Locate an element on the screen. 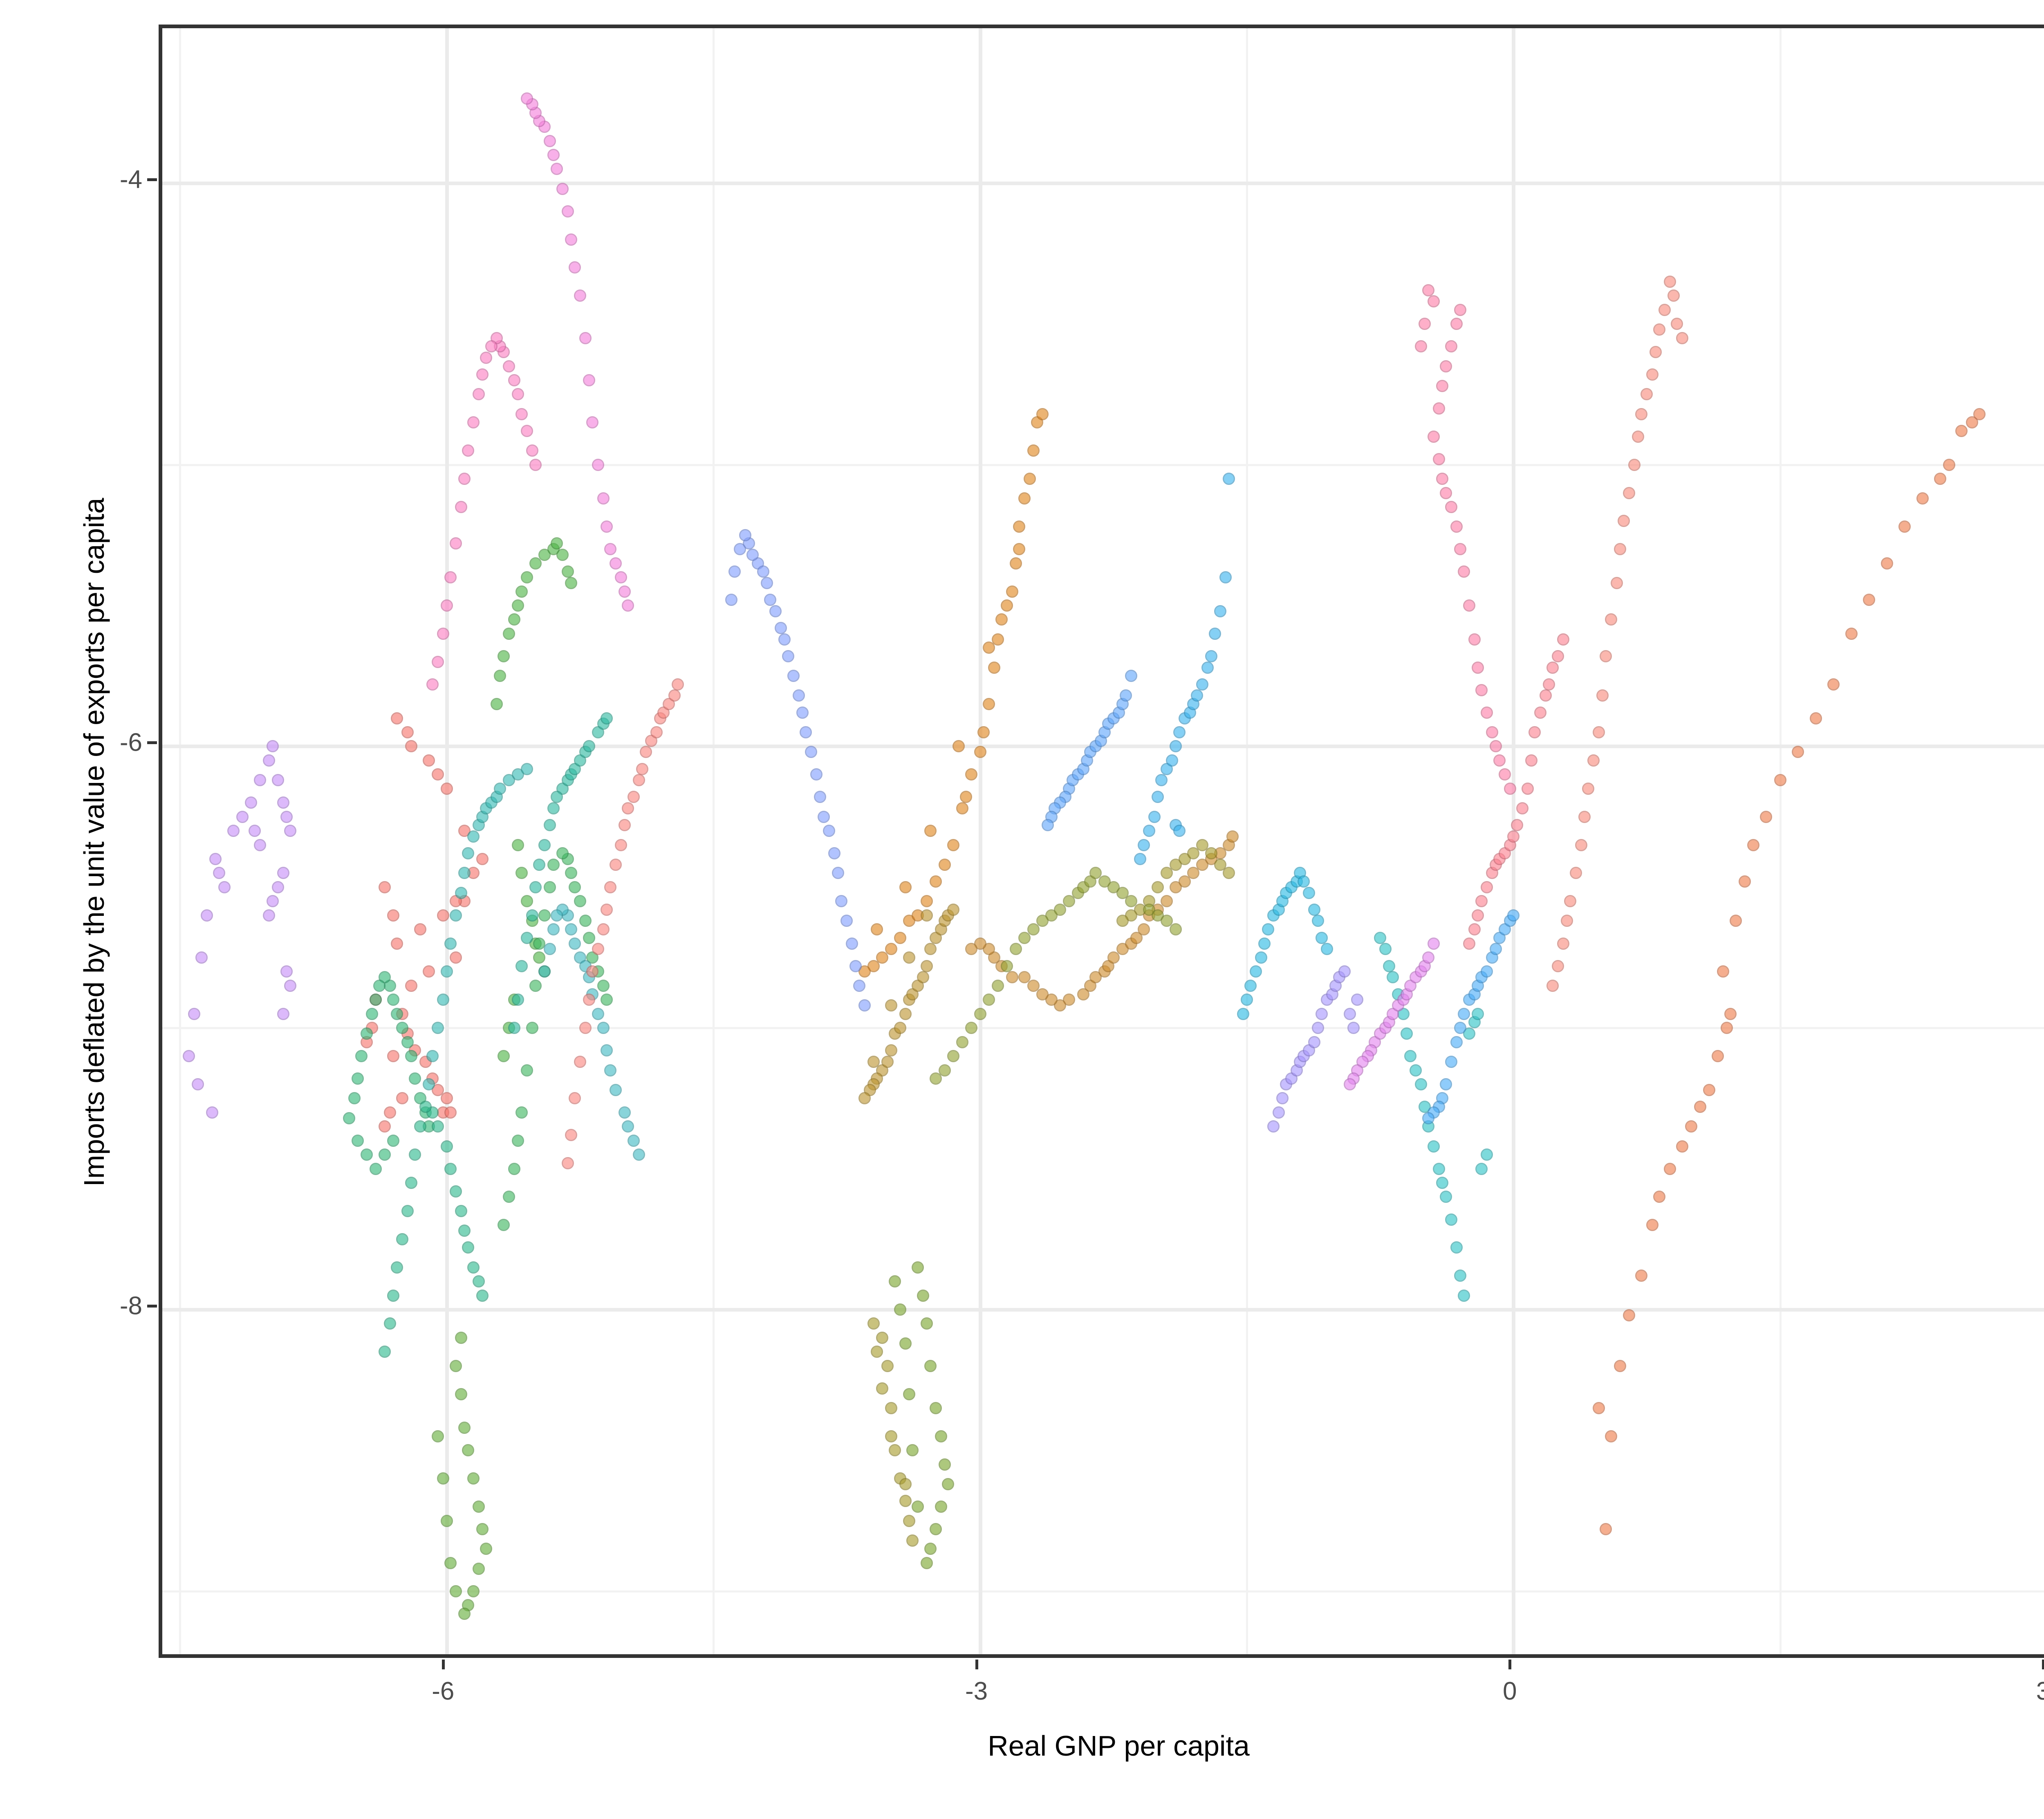 This screenshot has width=2044, height=1819. gridline-major-horizontal is located at coordinates (1103, 183).